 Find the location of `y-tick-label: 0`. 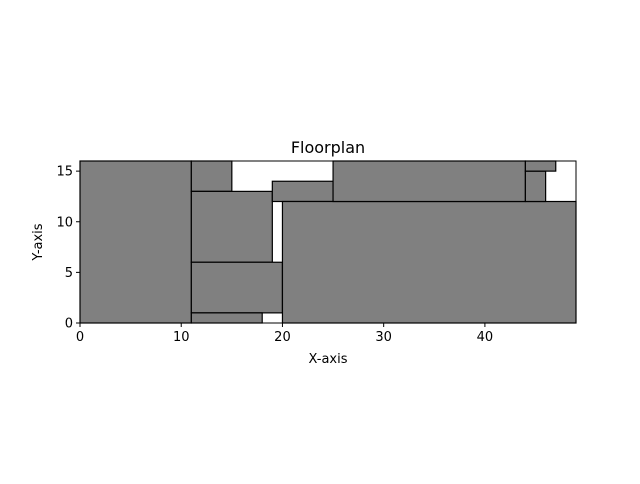

y-tick-label: 0 is located at coordinates (69, 324).